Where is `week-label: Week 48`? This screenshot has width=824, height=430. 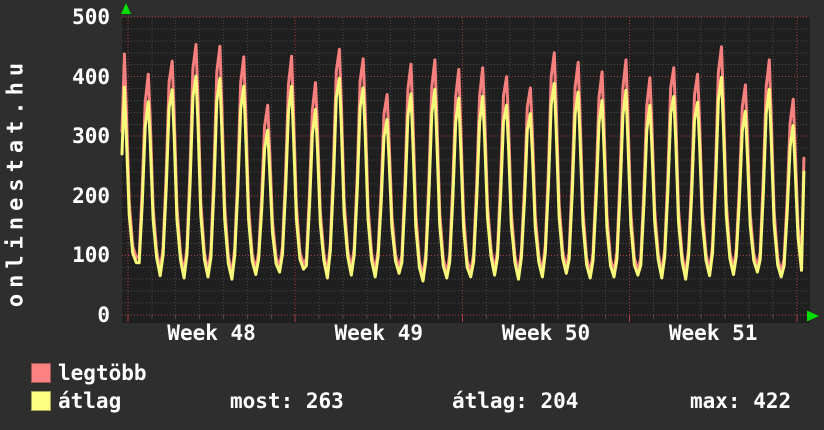
week-label: Week 48 is located at coordinates (211, 333).